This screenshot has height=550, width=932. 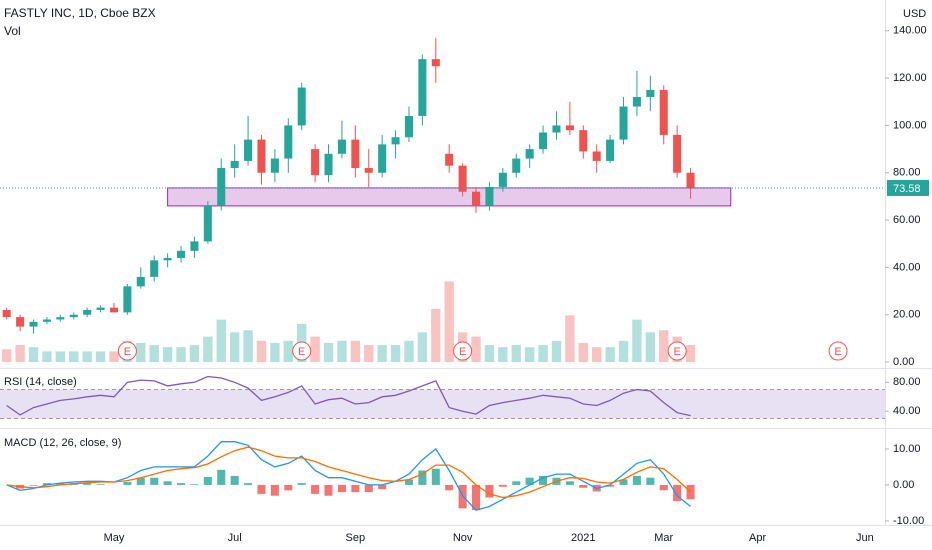 What do you see at coordinates (910, 78) in the screenshot?
I see `y-tick-label: 120.00` at bounding box center [910, 78].